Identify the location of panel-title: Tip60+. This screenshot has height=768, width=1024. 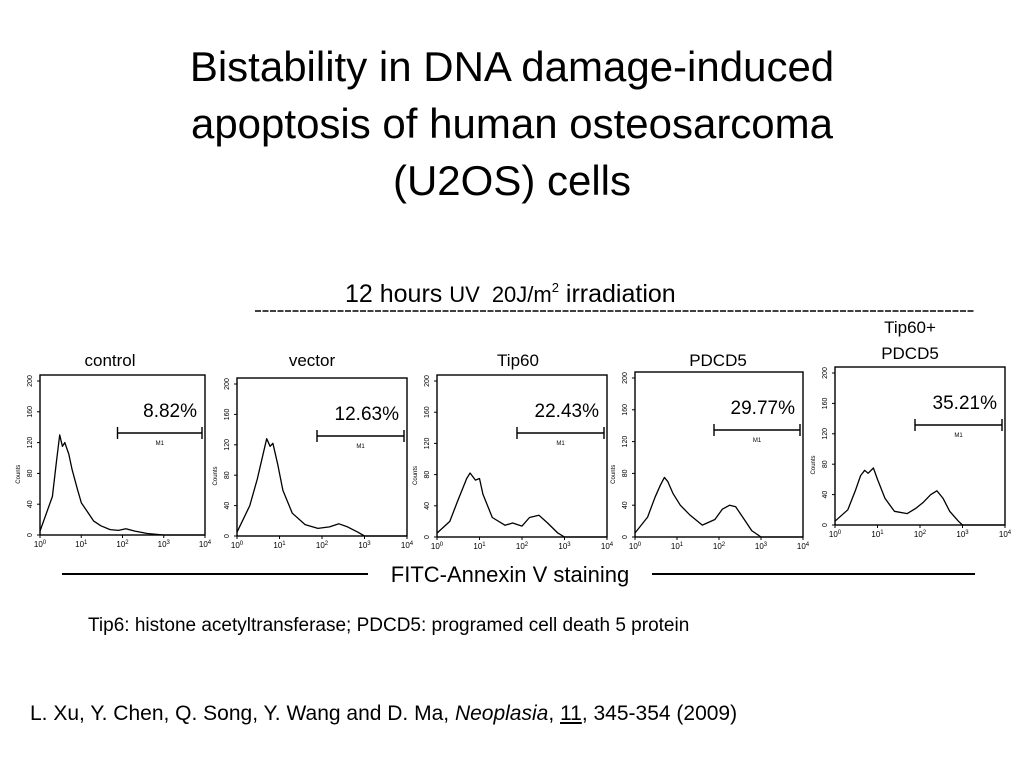
(910, 327).